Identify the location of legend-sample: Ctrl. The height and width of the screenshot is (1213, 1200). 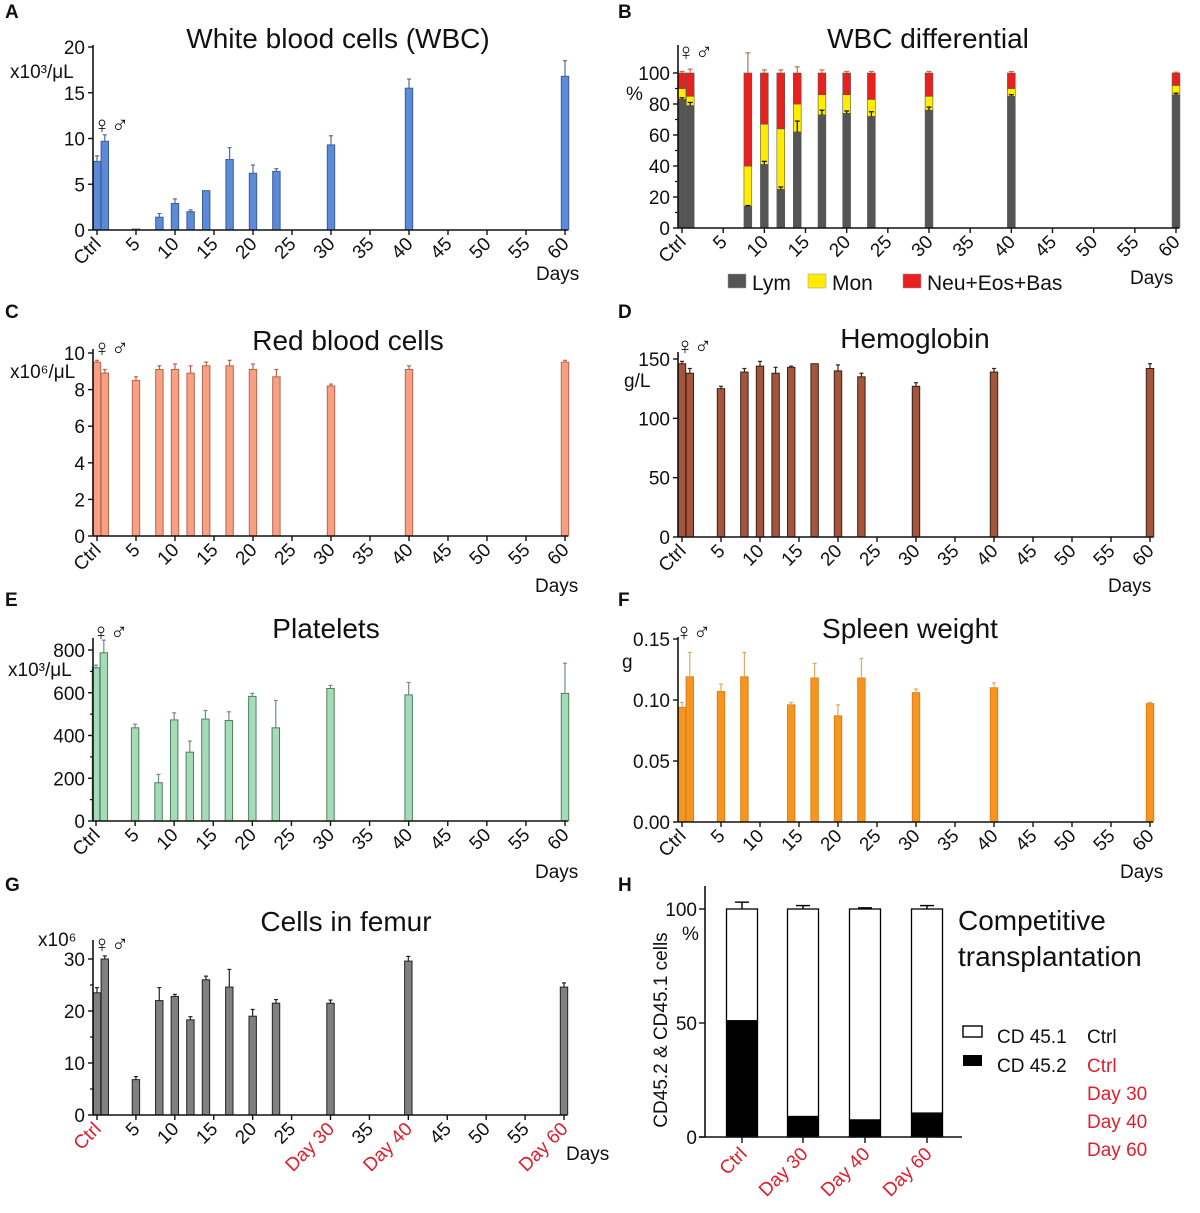
(1102, 1037).